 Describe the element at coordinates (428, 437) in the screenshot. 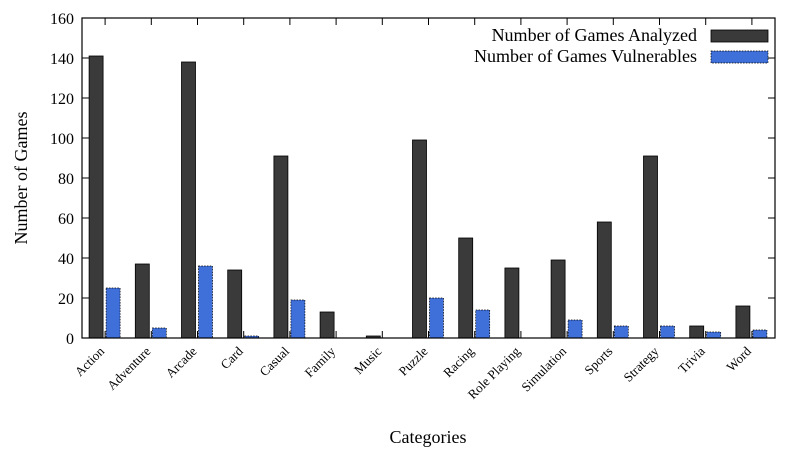

I see `x-axis-title: Categories` at that location.